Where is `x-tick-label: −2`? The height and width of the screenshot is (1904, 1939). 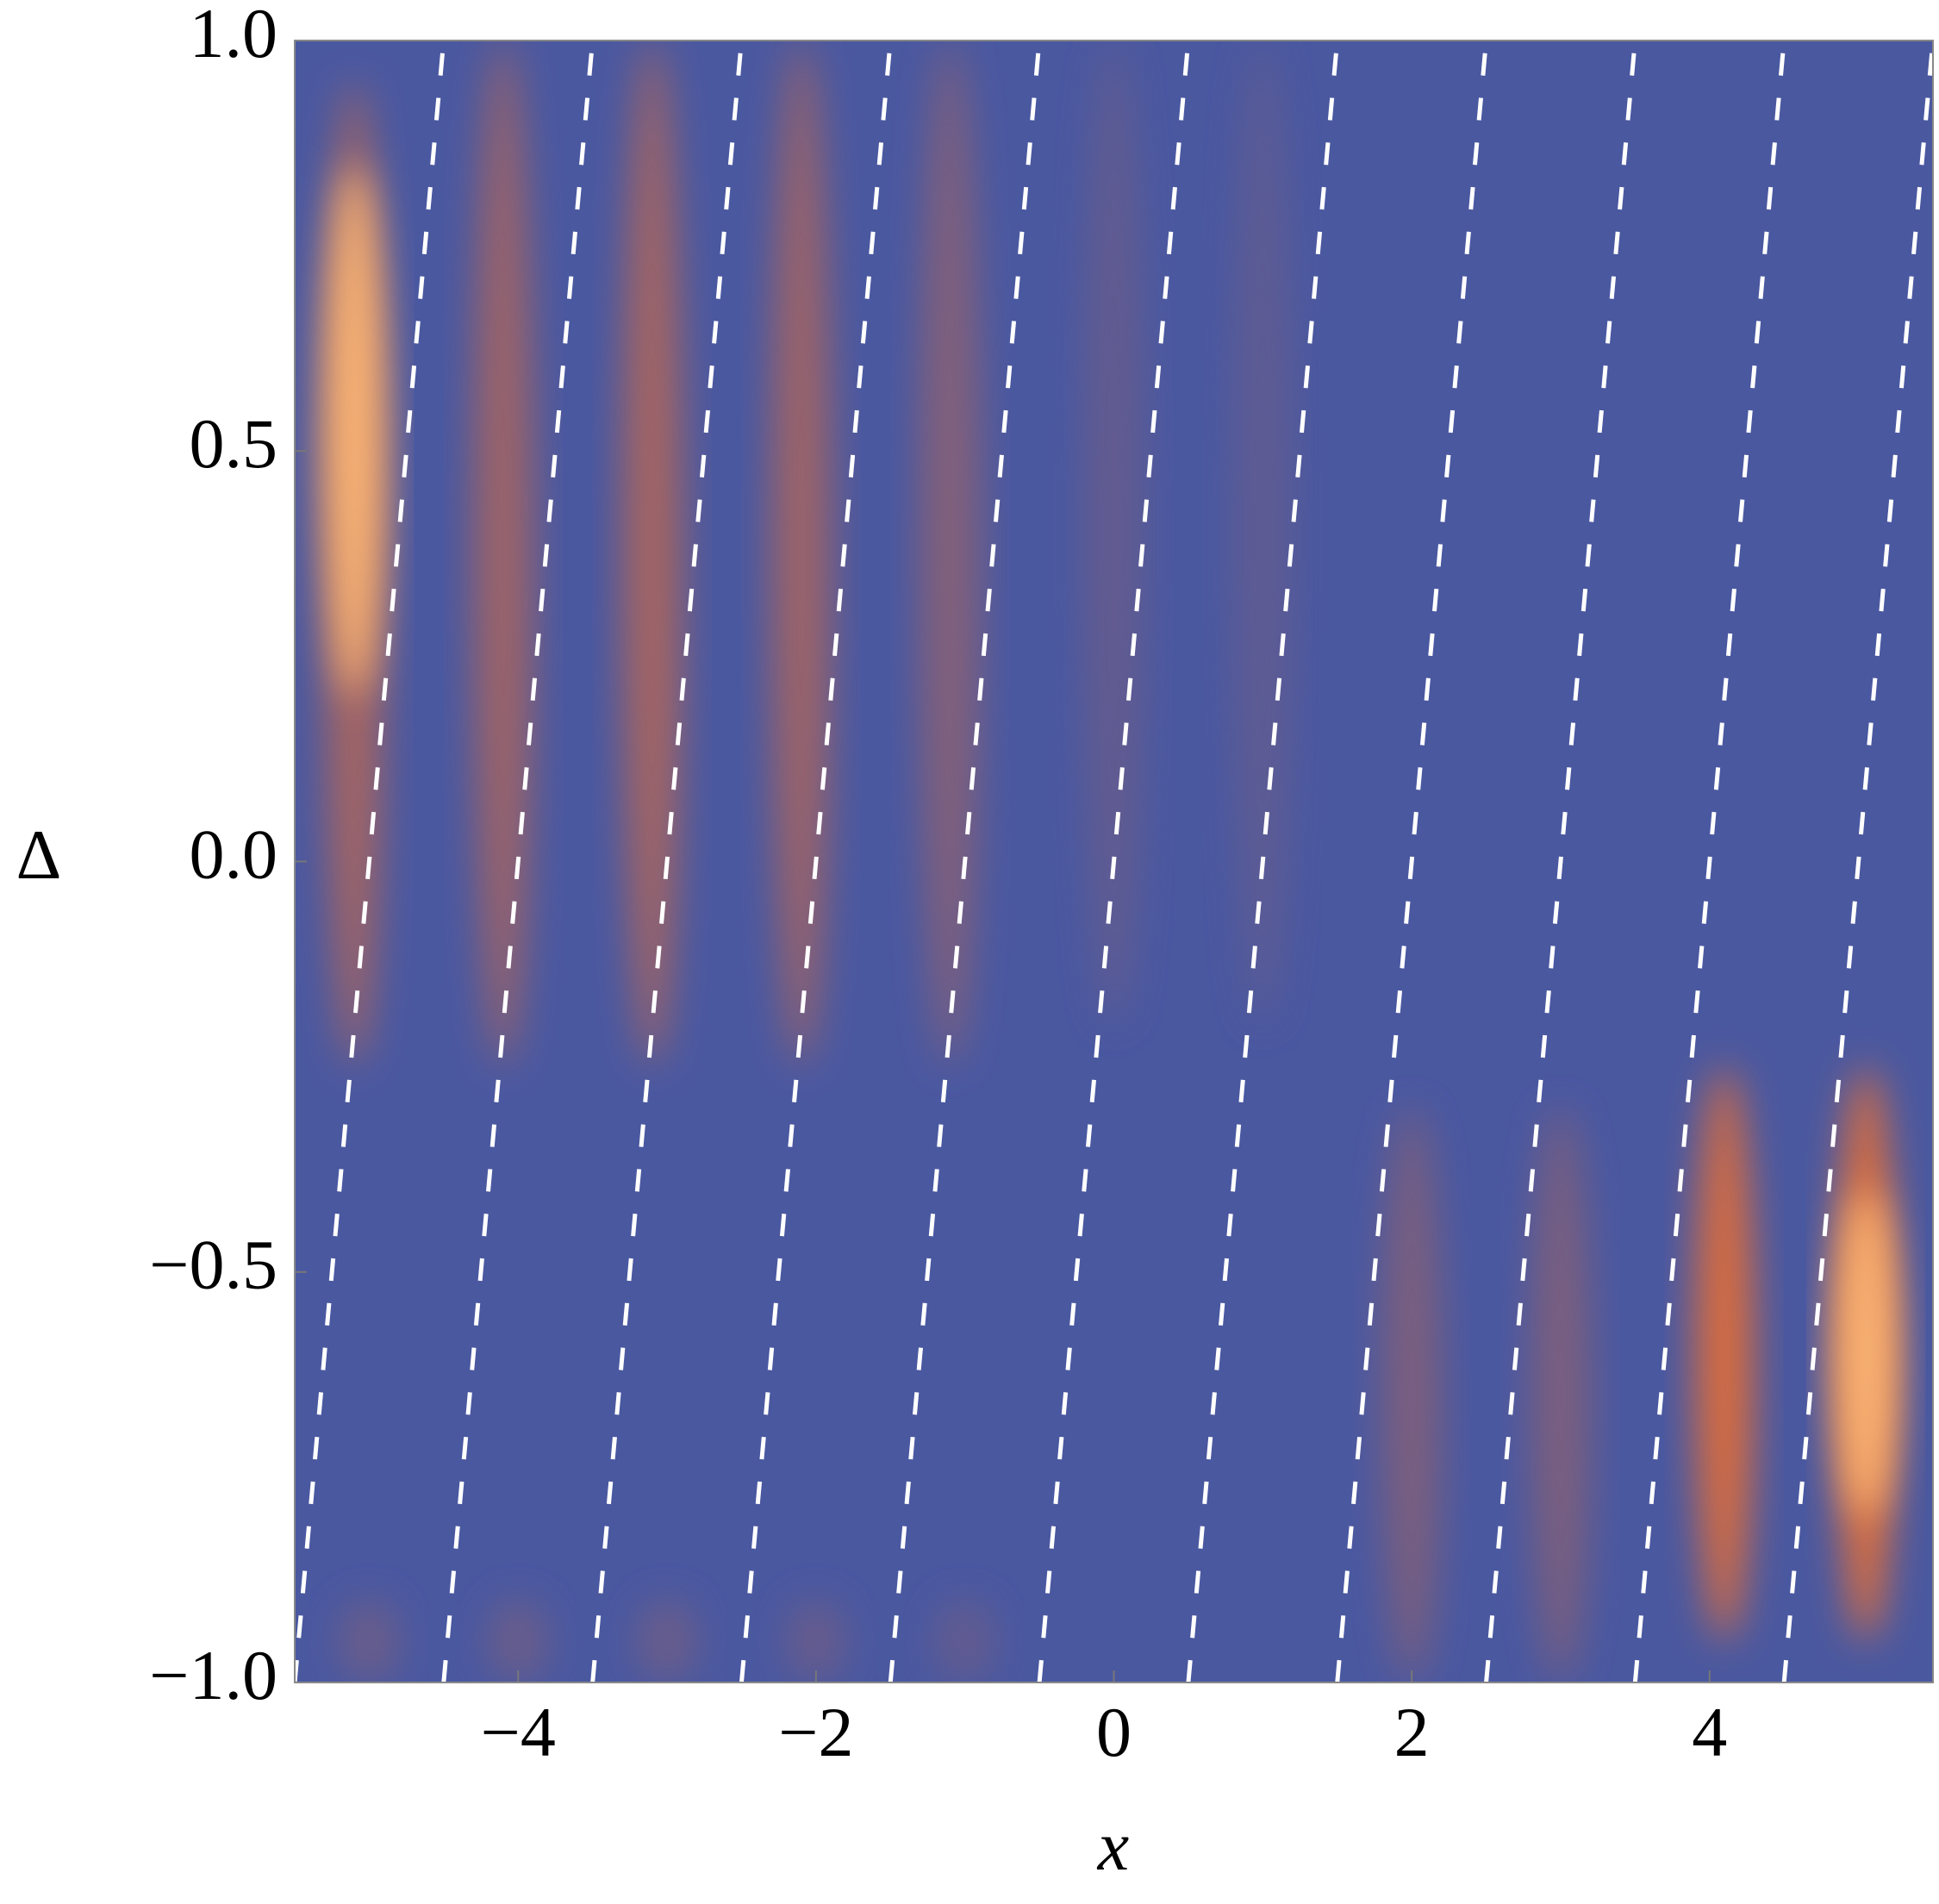
x-tick-label: −2 is located at coordinates (815, 1732).